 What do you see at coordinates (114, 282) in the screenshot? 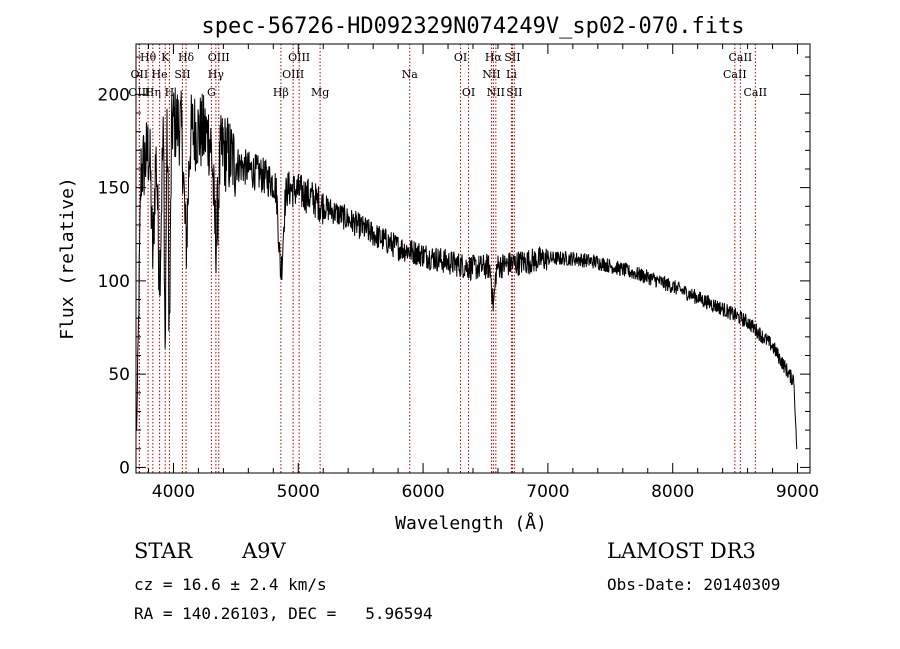
I see `y-tick-label: 100` at bounding box center [114, 282].